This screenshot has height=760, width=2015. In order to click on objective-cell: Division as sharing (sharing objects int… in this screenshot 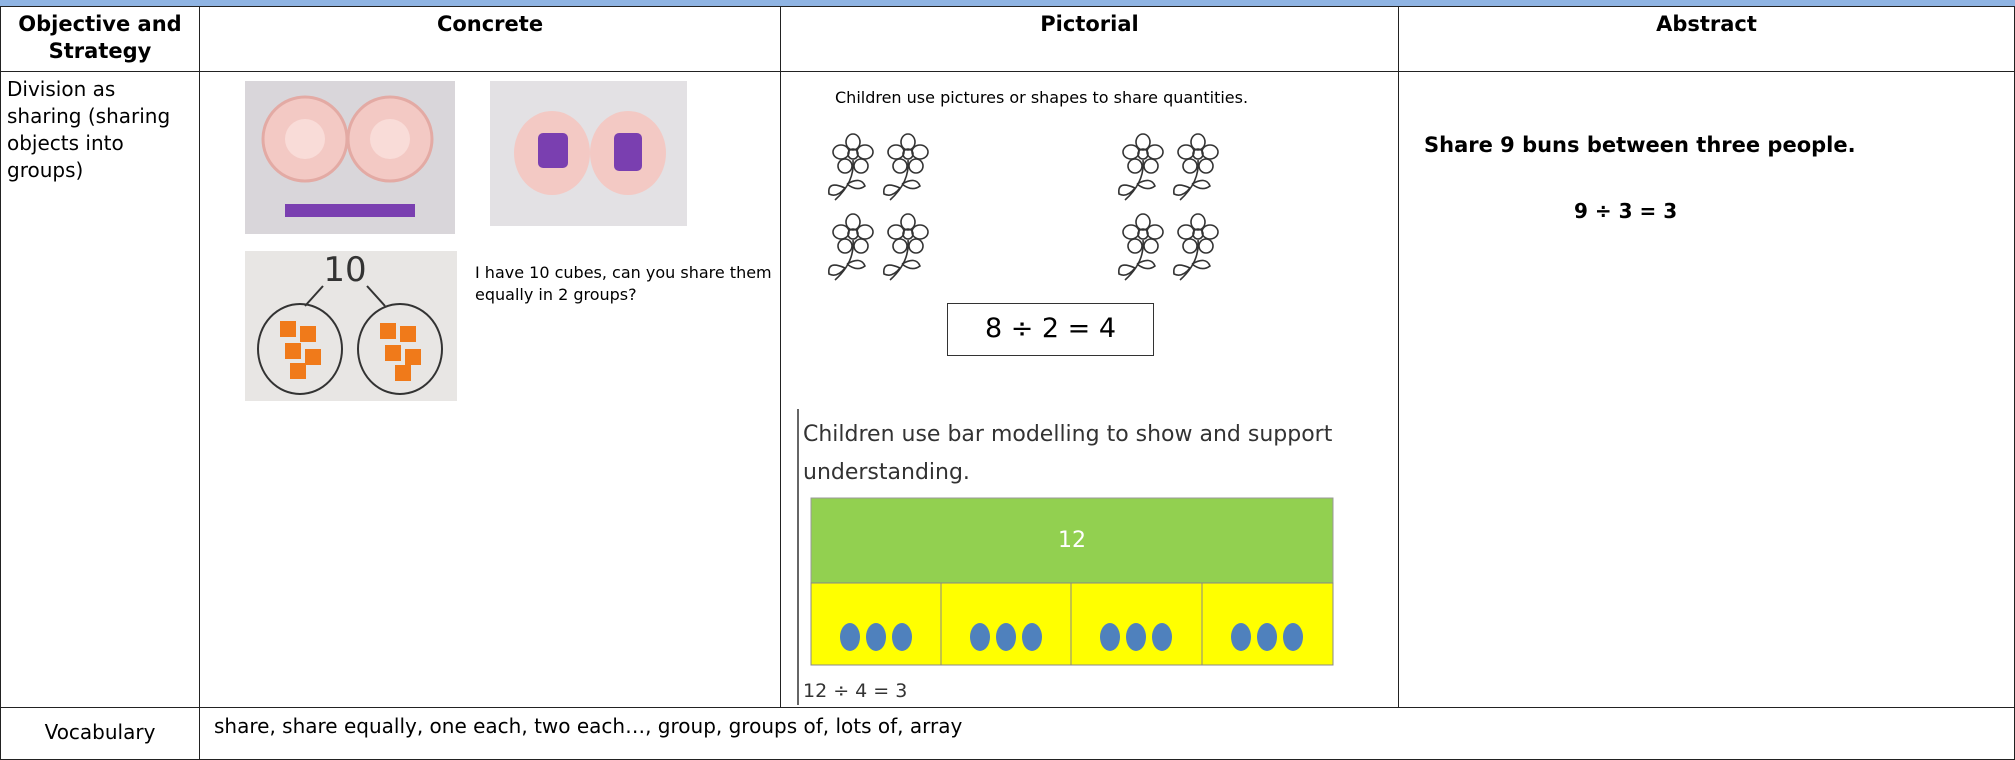, I will do `click(100, 389)`.